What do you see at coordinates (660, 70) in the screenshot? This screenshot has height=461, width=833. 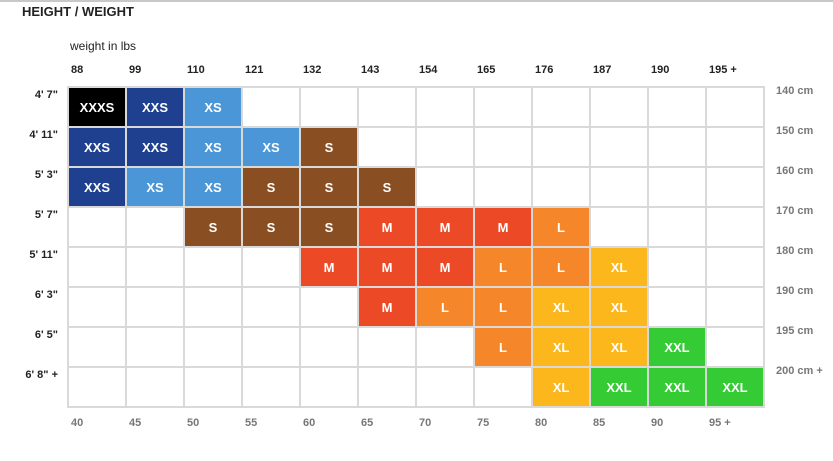 I see `weight-lbs-label: 190` at bounding box center [660, 70].